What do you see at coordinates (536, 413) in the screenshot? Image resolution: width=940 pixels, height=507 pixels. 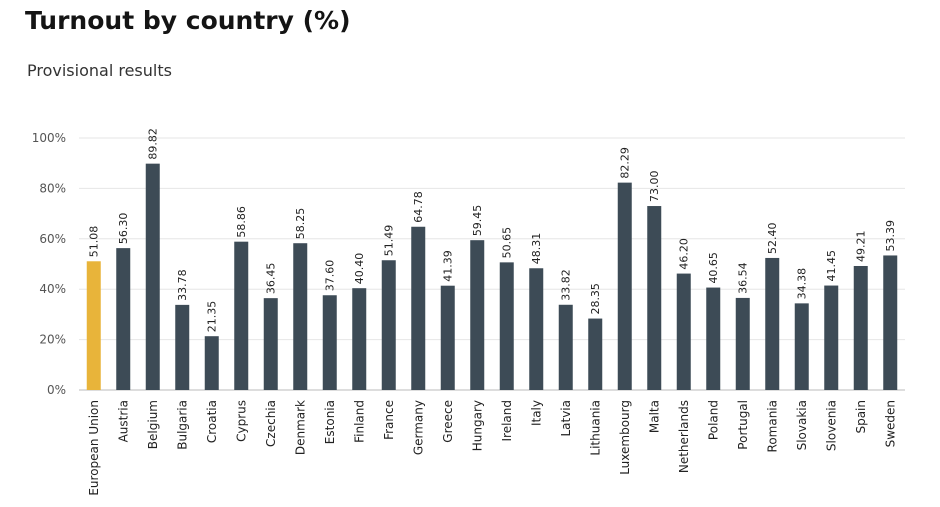 I see `category-label: Italy` at bounding box center [536, 413].